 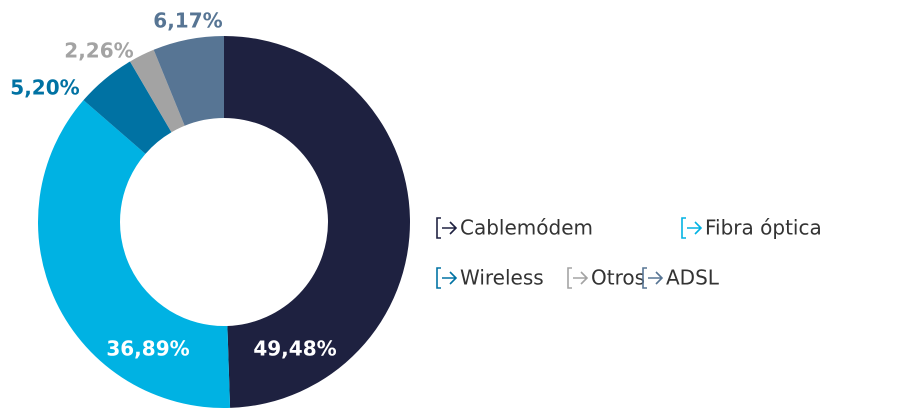 What do you see at coordinates (98, 51) in the screenshot?
I see `value-label: 2,26%` at bounding box center [98, 51].